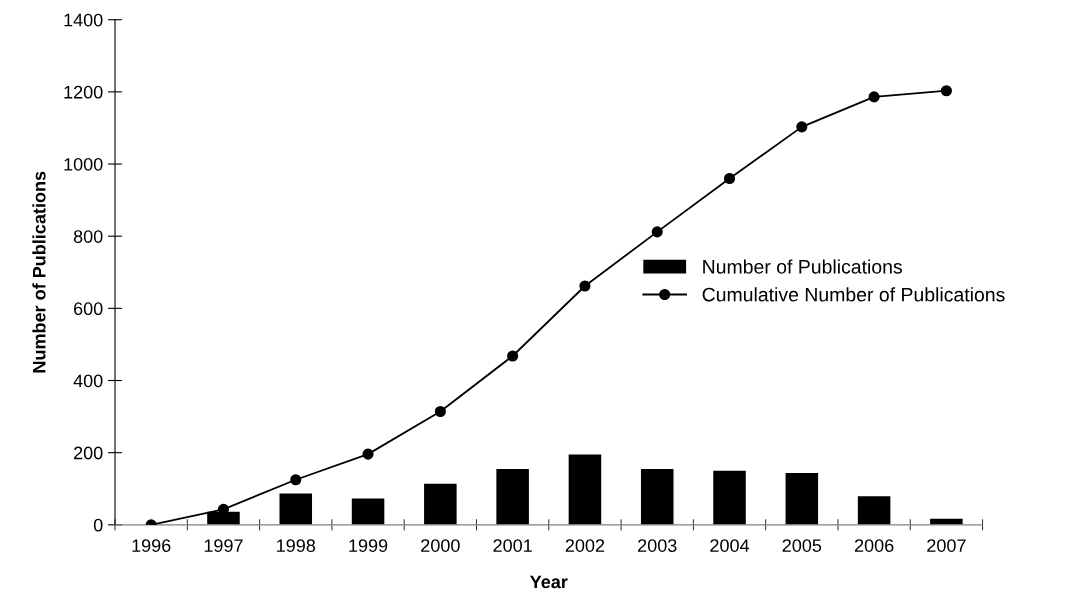  I want to click on x-tick-label: 1999, so click(368, 545).